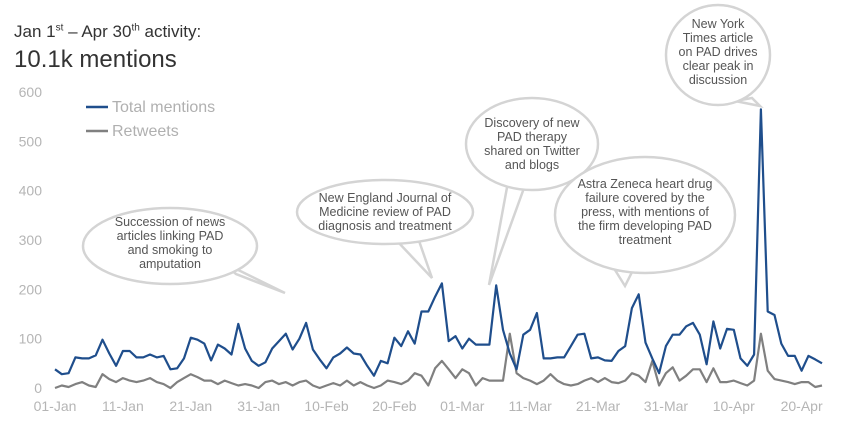  I want to click on annotation-text: and blogs, so click(532, 165).